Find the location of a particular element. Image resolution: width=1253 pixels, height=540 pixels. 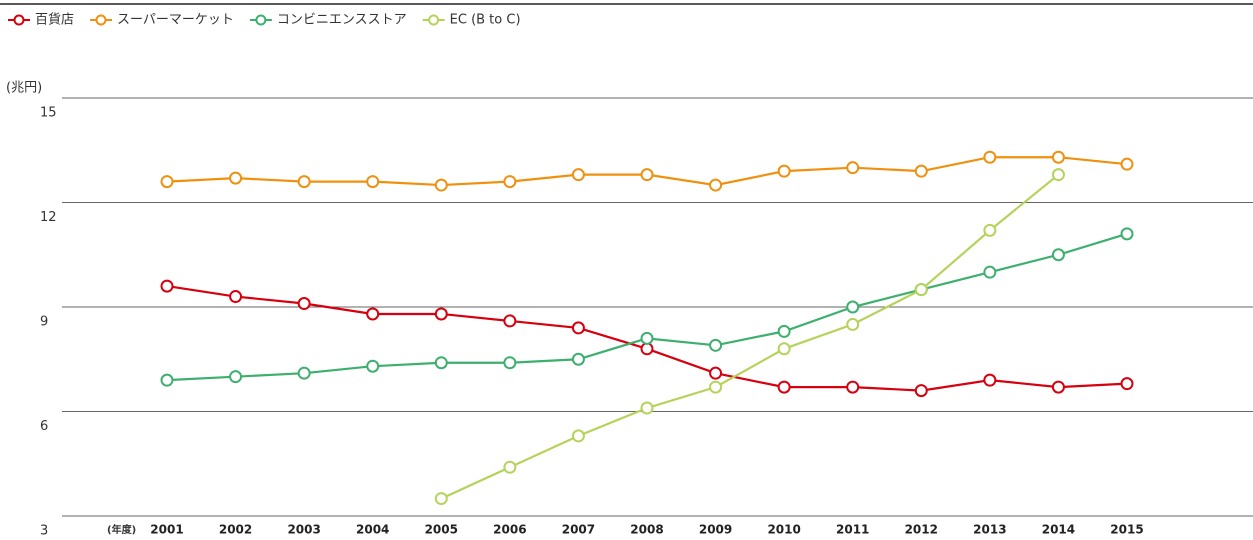

x-tick-label: 2012 is located at coordinates (921, 530).